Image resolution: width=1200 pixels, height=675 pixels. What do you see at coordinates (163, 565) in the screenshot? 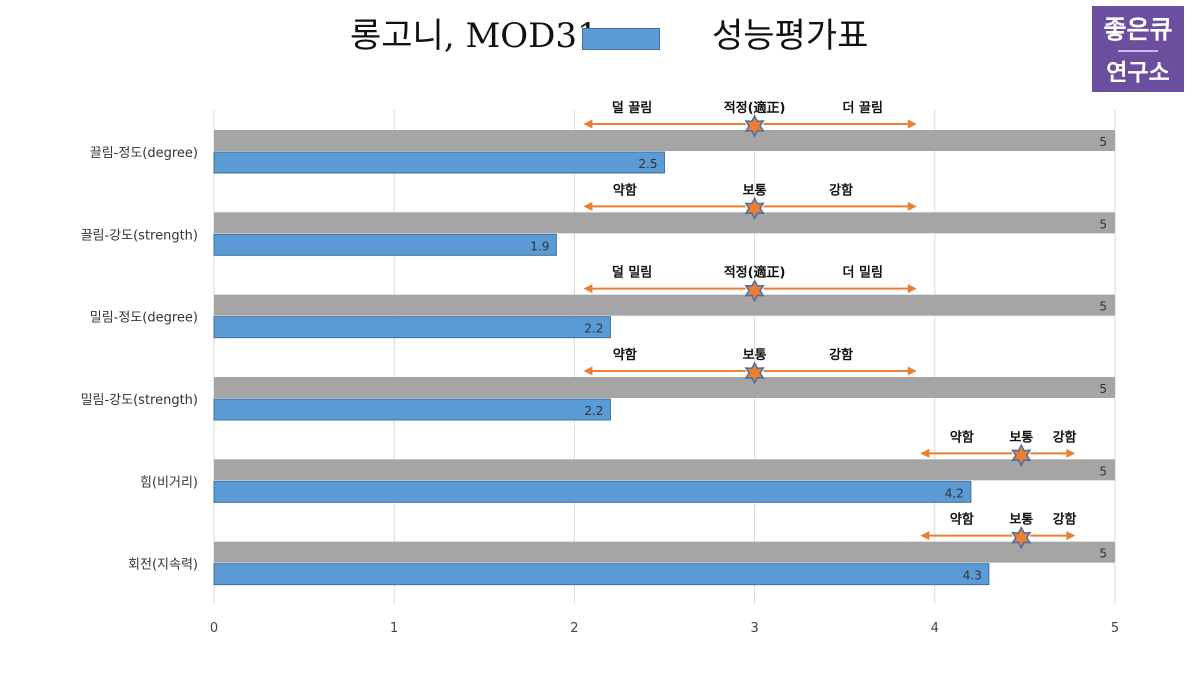
I see `category-label: 회전(지속력)` at bounding box center [163, 565].